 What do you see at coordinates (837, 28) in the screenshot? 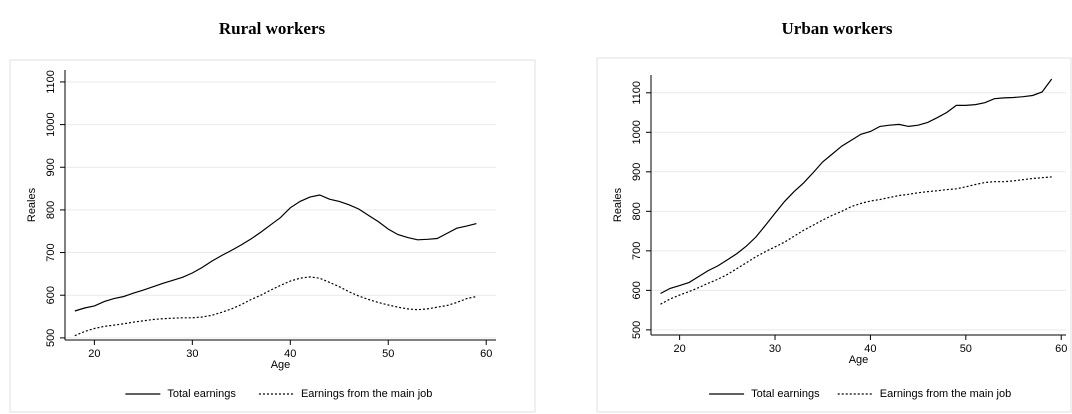
I see `chart-title: Urban workers` at bounding box center [837, 28].